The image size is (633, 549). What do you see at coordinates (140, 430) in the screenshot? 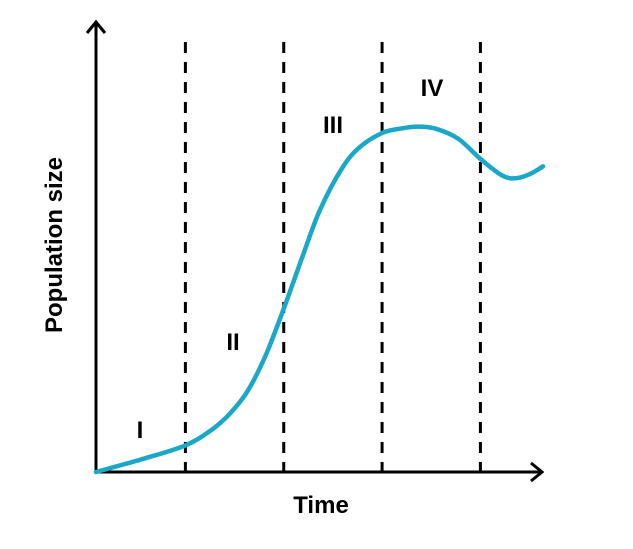
I see `phase-label-1: I` at bounding box center [140, 430].